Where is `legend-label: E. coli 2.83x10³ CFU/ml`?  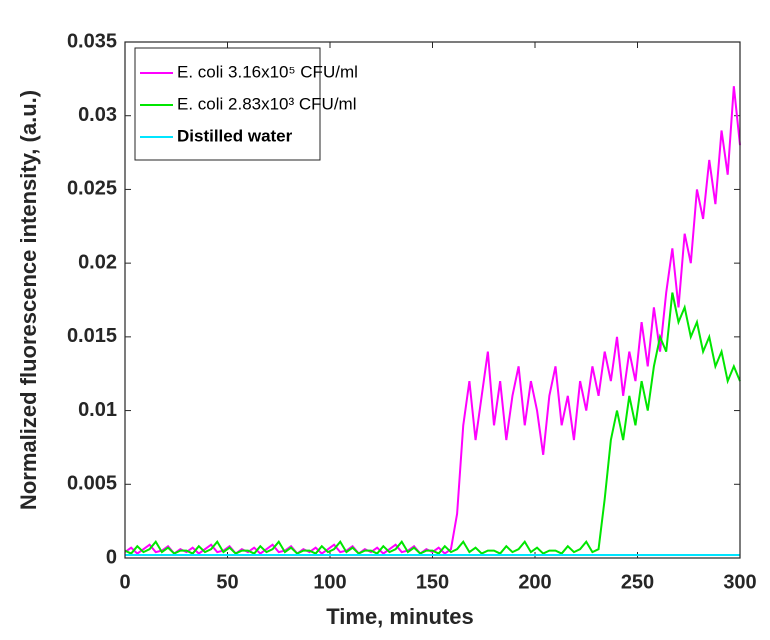
legend-label: E. coli 2.83x10³ CFU/ml is located at coordinates (267, 103).